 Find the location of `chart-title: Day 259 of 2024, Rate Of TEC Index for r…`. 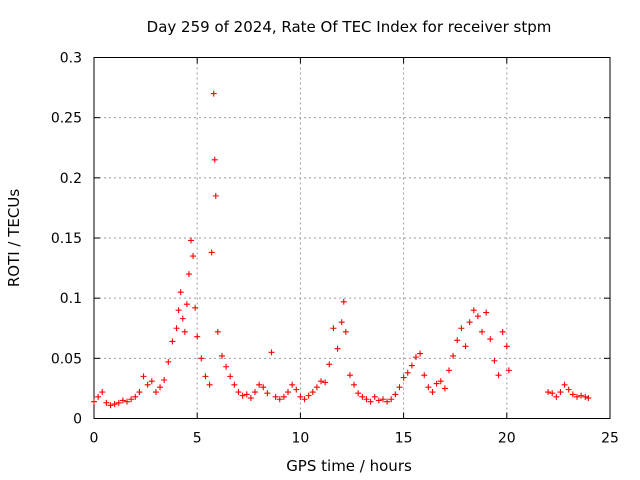

chart-title: Day 259 of 2024, Rate Of TEC Index for r… is located at coordinates (349, 27).